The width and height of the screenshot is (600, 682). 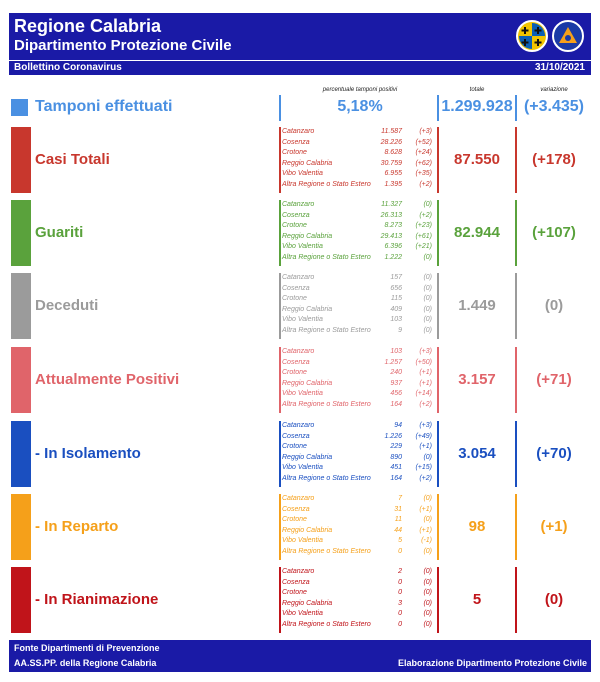 What do you see at coordinates (357, 133) in the screenshot?
I see `province-row: Catanzaro 11.587 (+3)` at bounding box center [357, 133].